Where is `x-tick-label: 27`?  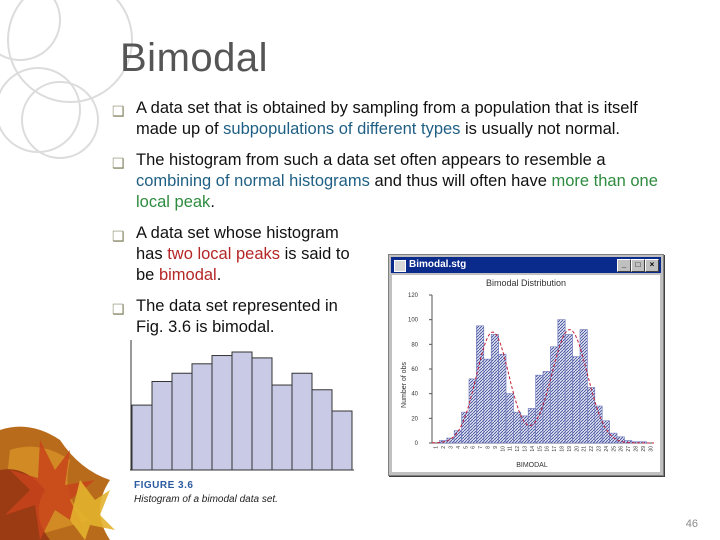 x-tick-label: 27 is located at coordinates (629, 449).